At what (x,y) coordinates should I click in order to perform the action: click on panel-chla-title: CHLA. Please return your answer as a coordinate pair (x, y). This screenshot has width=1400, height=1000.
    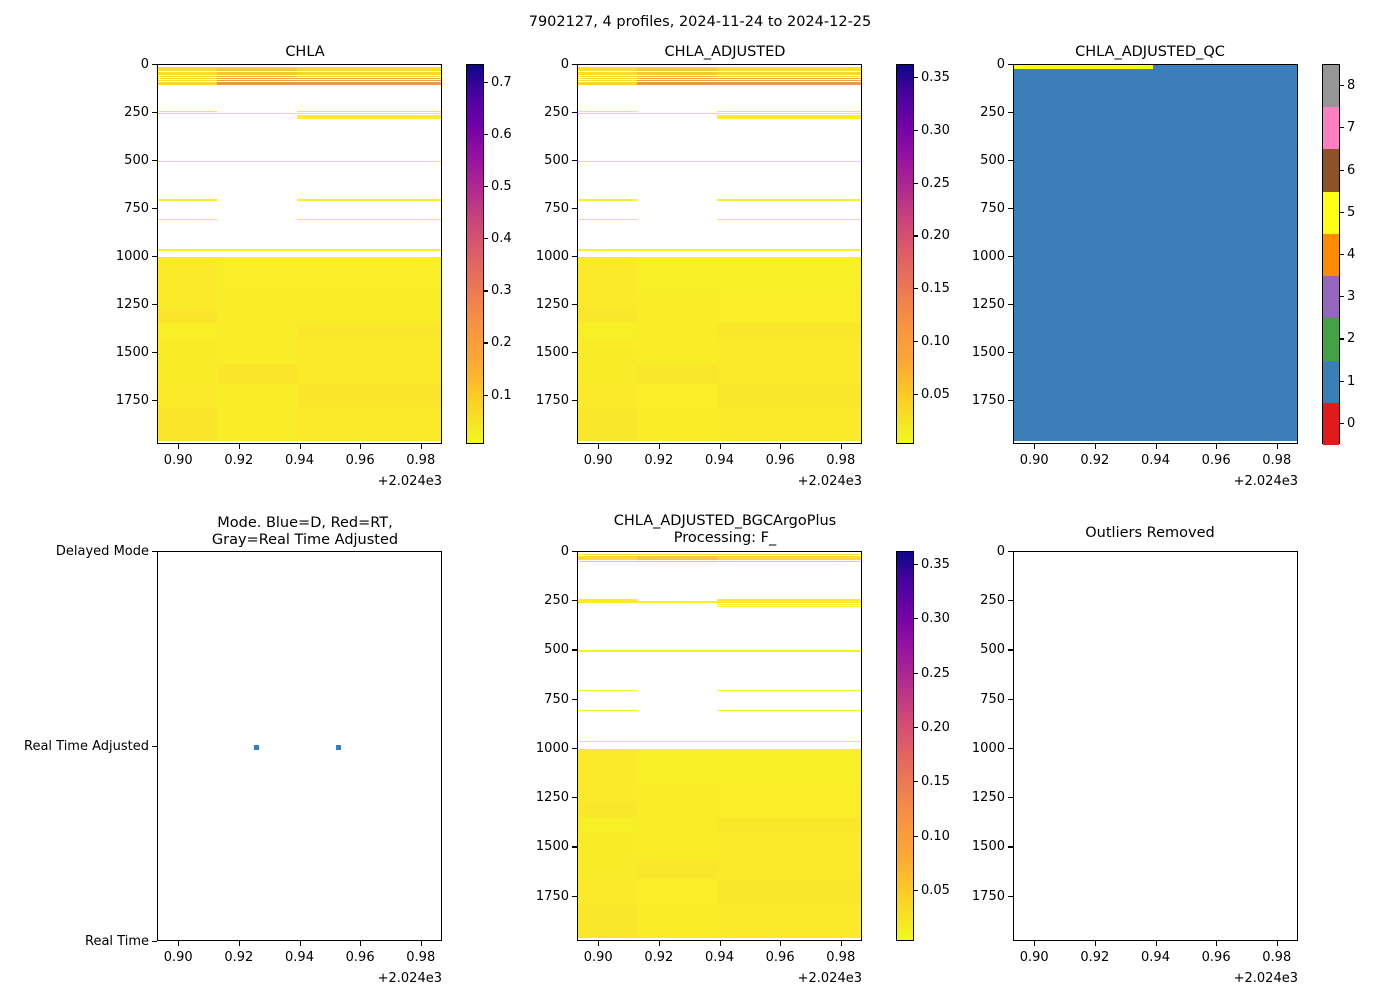
    Looking at the image, I should click on (305, 52).